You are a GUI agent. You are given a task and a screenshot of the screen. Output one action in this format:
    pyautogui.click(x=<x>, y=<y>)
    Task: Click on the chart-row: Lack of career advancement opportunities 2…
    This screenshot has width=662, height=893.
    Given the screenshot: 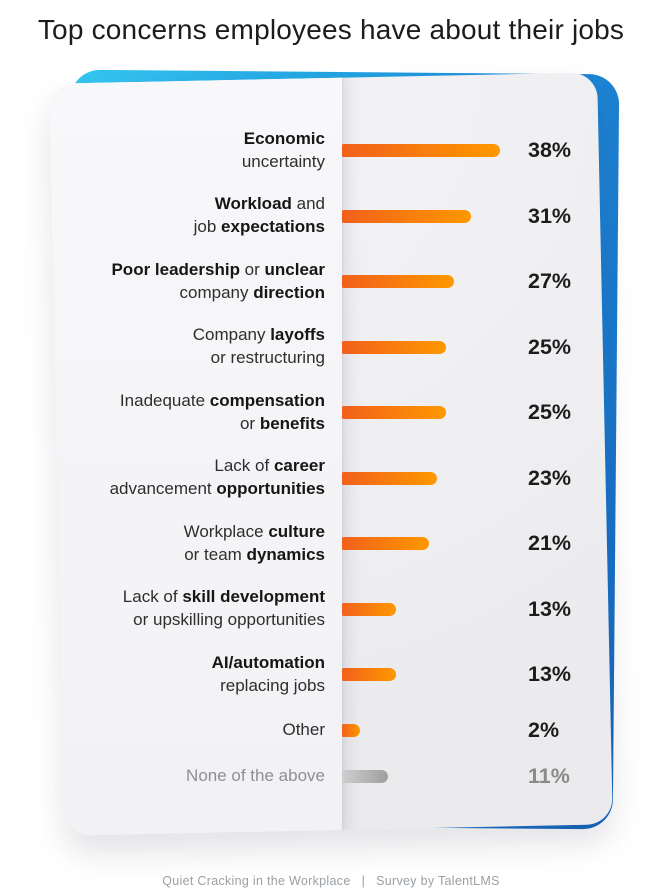 What is the action you would take?
    pyautogui.click(x=331, y=479)
    